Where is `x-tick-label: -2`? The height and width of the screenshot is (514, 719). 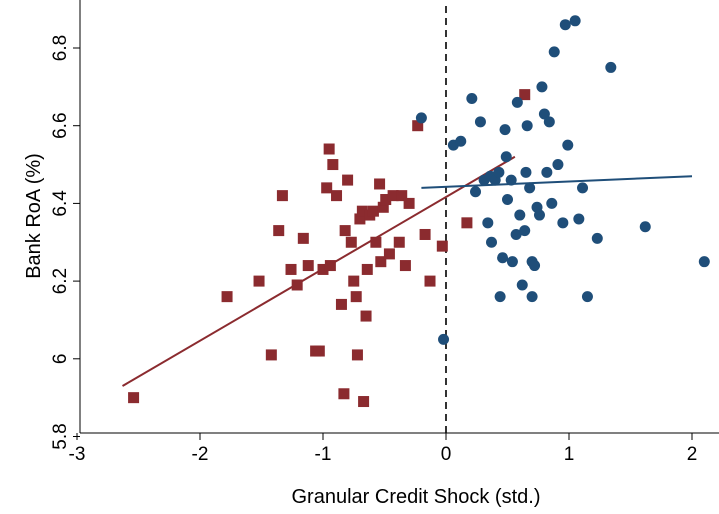 x-tick-label: -2 is located at coordinates (200, 454).